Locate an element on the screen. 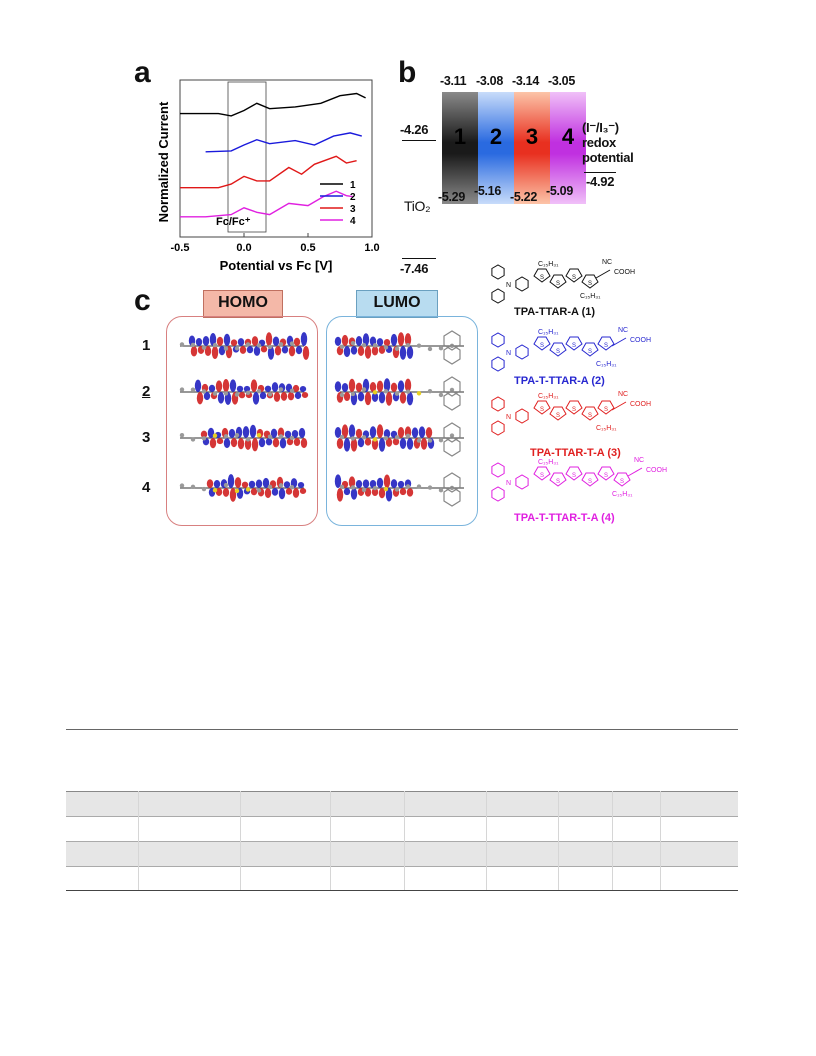 Image resolution: width=816 pixels, height=1056 pixels. cv-x-axis-label: Potential vs Fc [V] is located at coordinates (276, 265).